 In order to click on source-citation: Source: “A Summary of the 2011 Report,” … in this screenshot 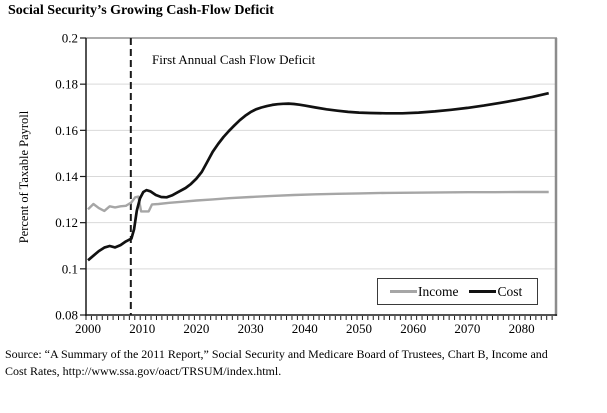, I will do `click(276, 363)`.